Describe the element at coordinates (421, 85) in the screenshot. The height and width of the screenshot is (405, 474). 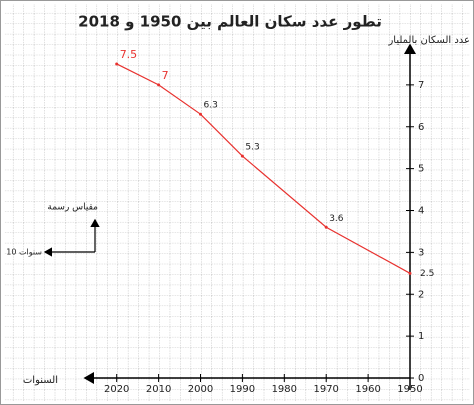
I see `y-tick-label: 7` at that location.